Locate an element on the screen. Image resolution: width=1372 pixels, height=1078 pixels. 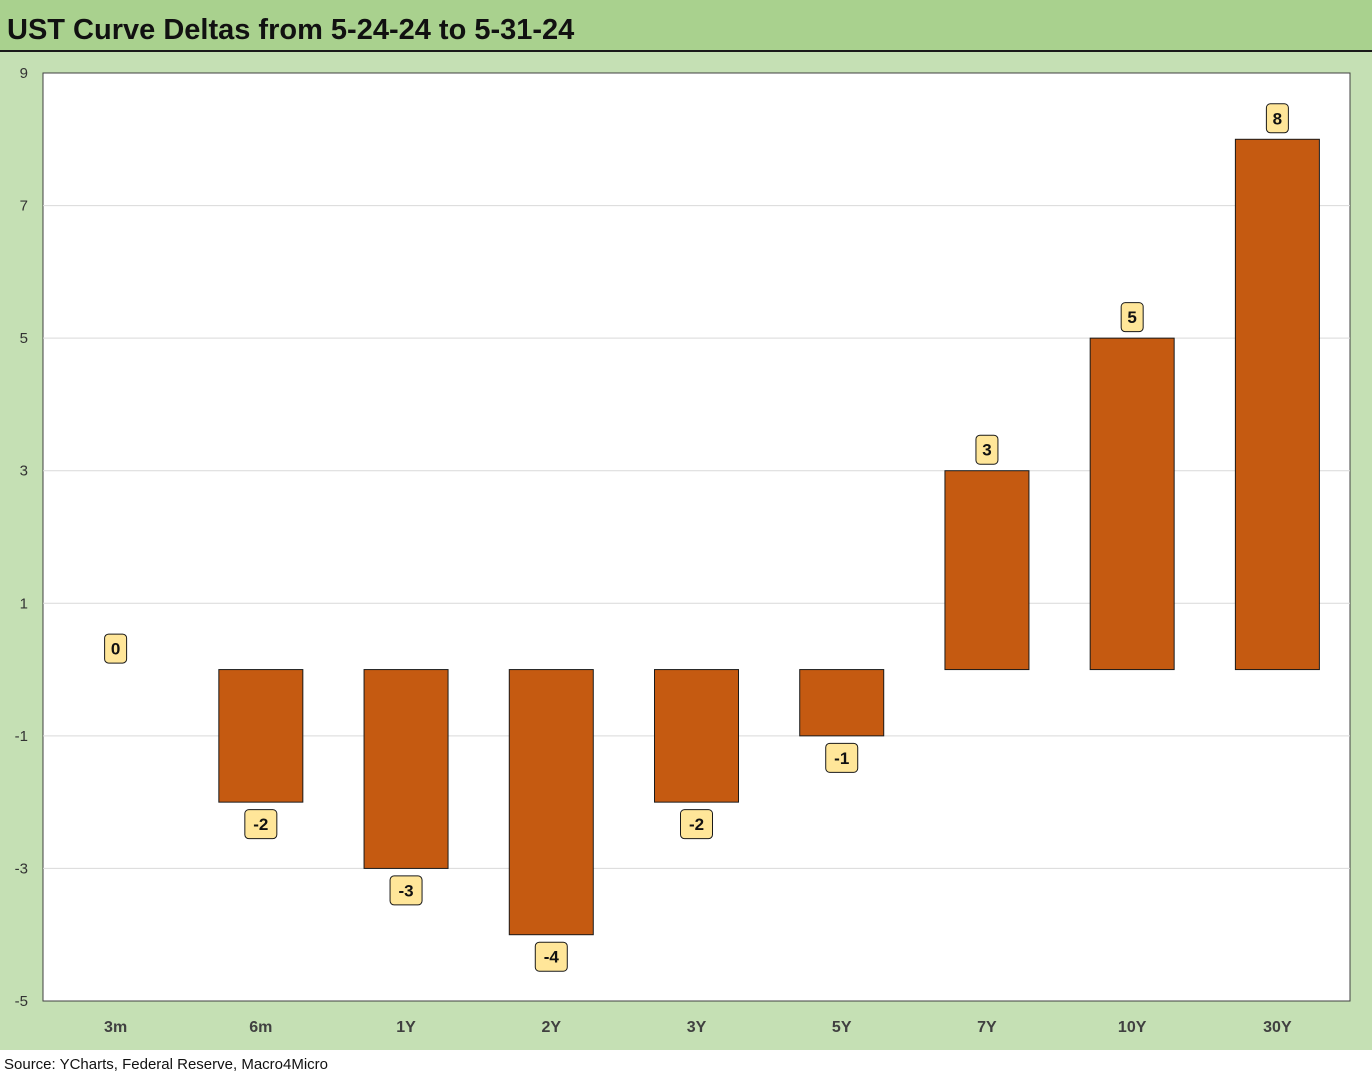
data-label: 5 is located at coordinates (1131, 317).